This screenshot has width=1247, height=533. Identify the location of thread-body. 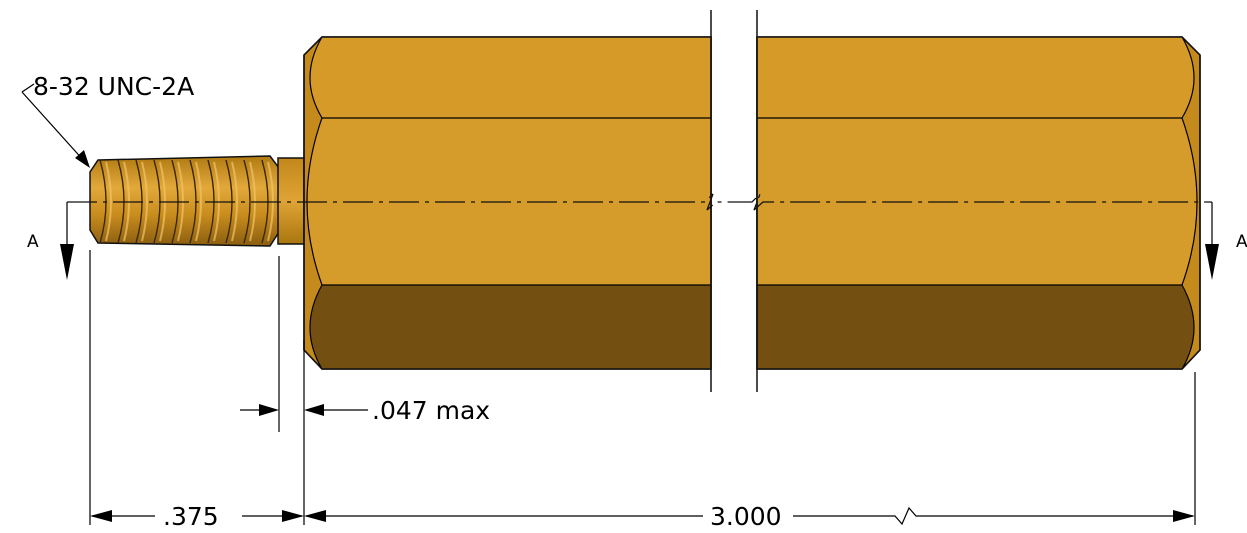
(184, 201).